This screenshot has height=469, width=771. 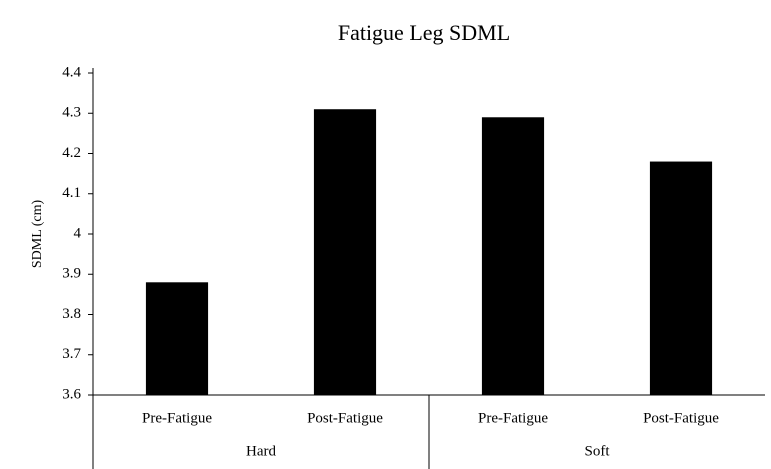 What do you see at coordinates (597, 451) in the screenshot?
I see `group-label: Soft` at bounding box center [597, 451].